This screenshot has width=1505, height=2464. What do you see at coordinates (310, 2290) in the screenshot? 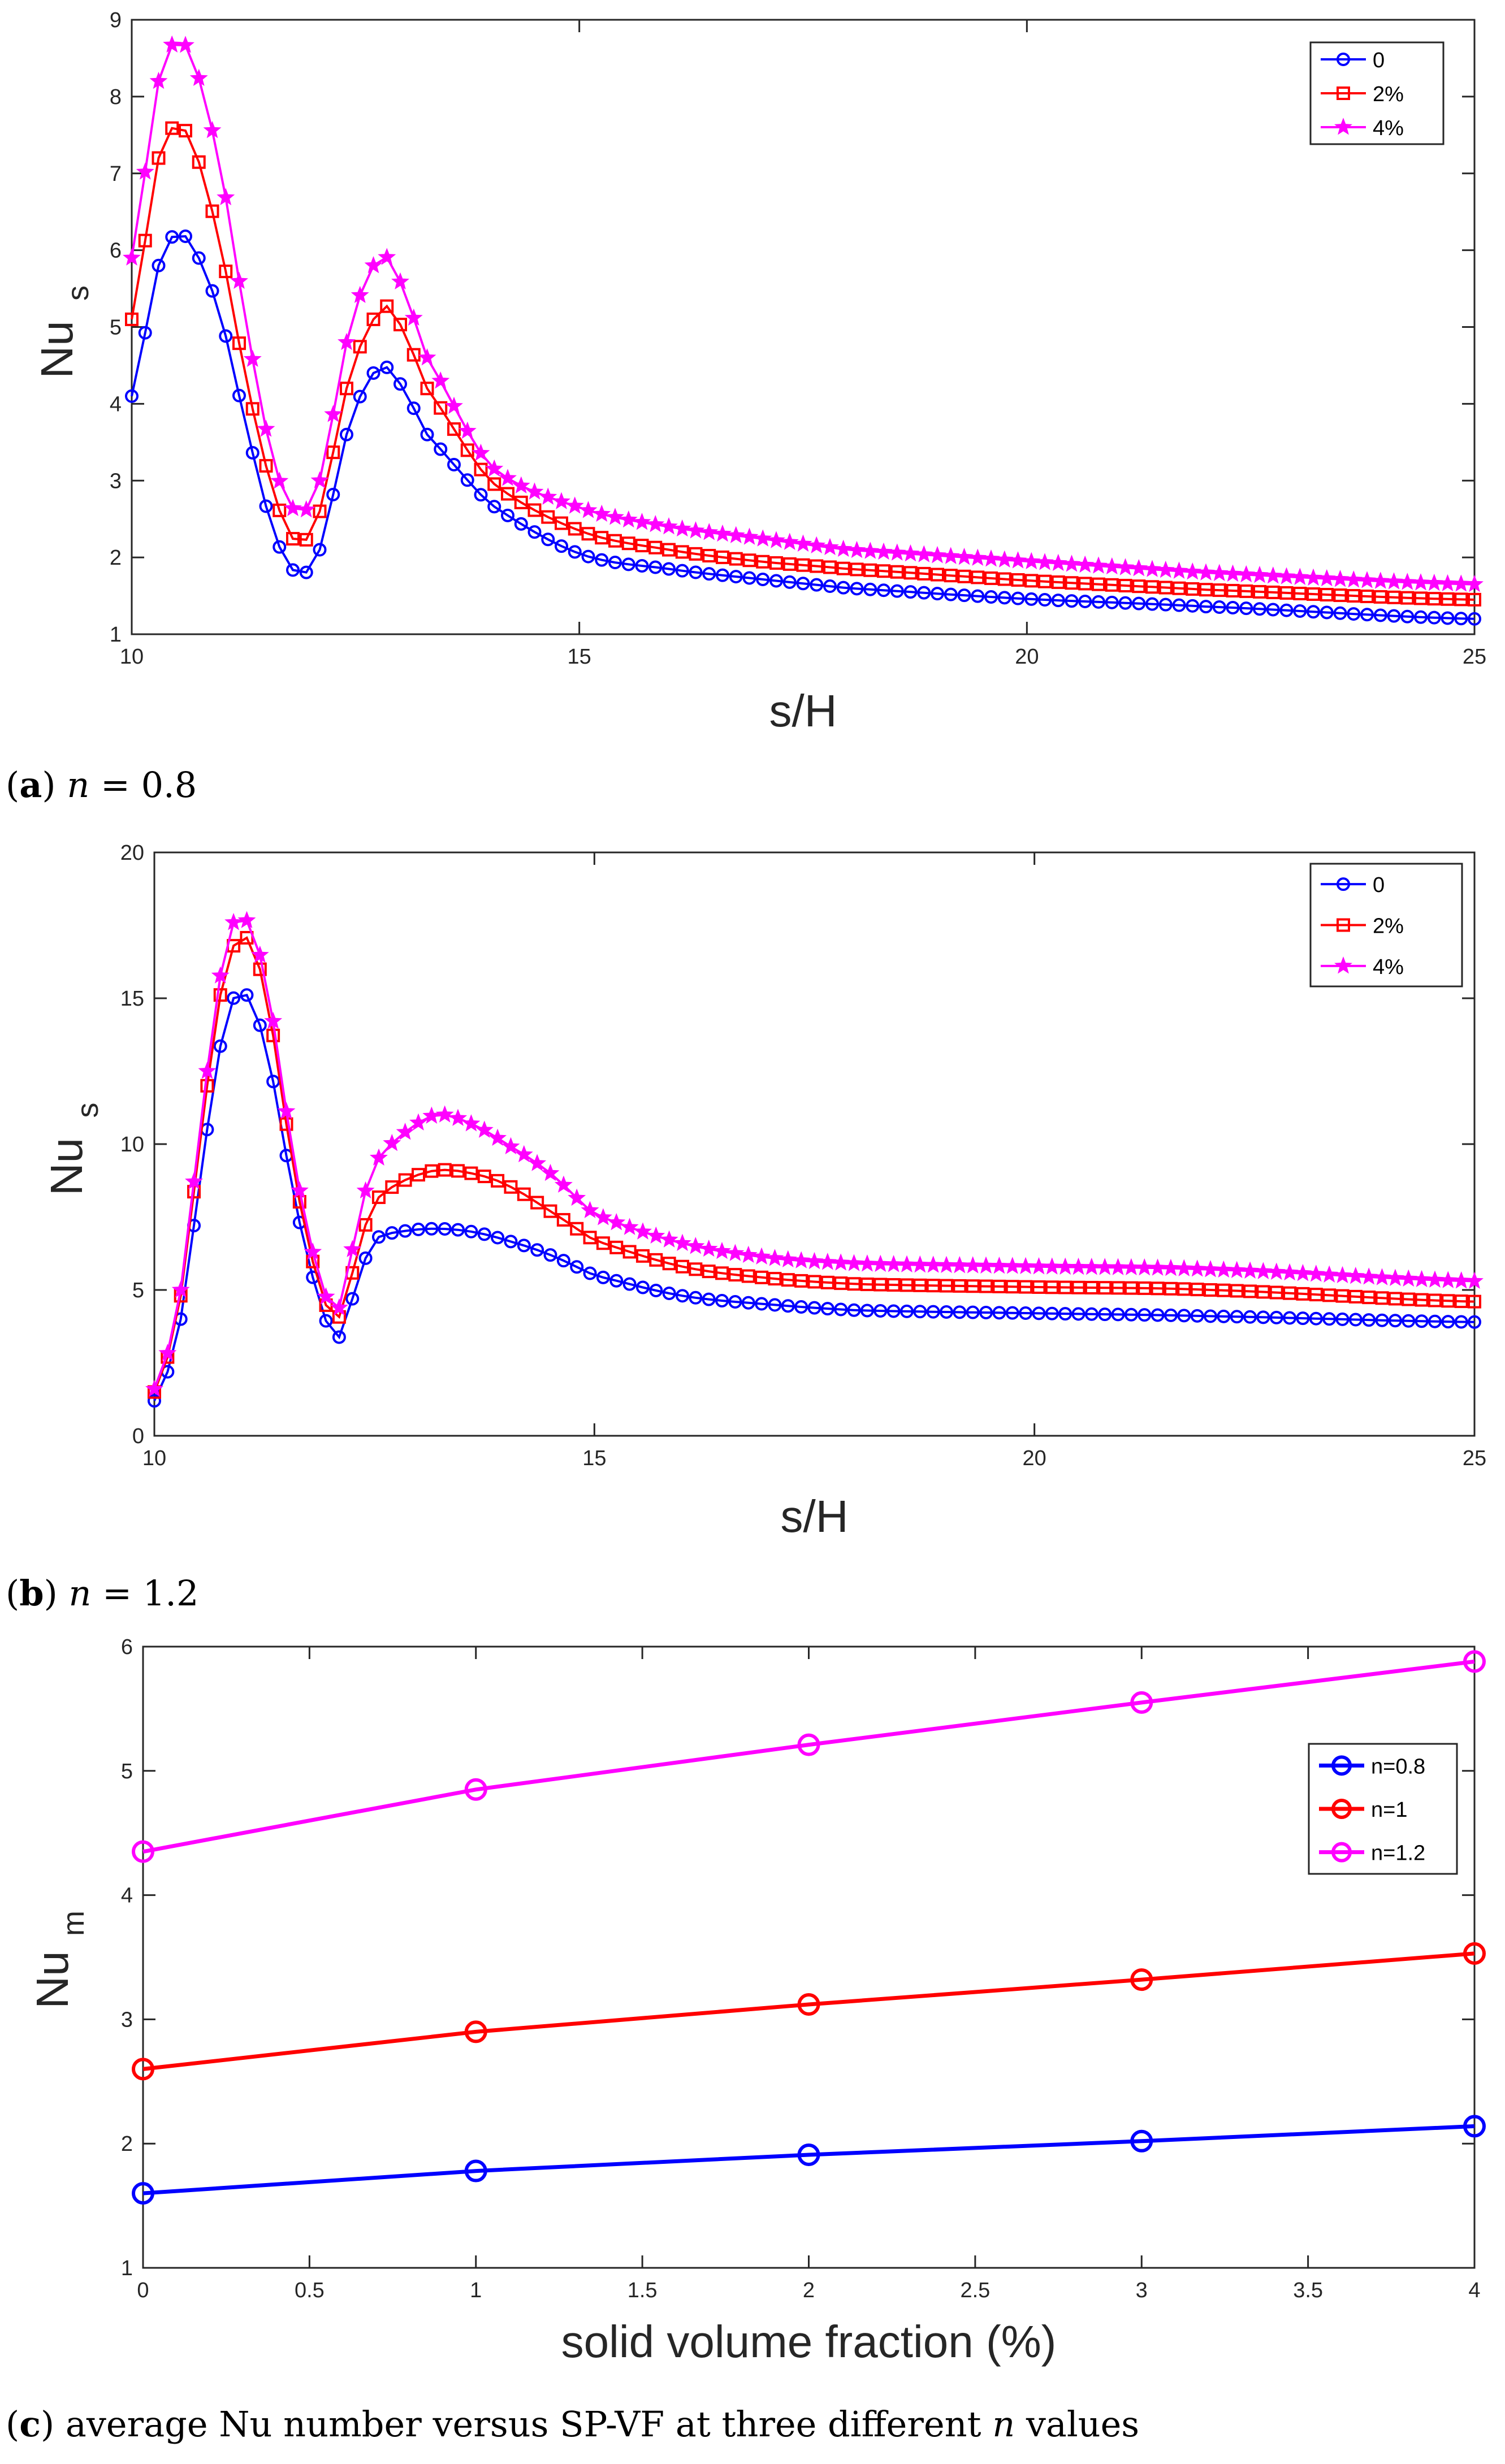
I see `x-tick-label: 0.5` at bounding box center [310, 2290].